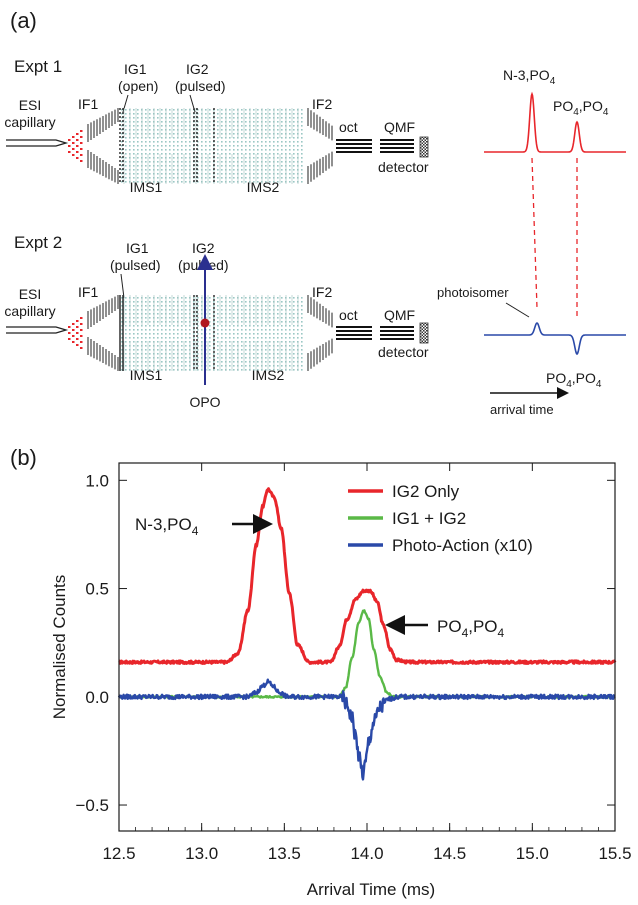  I want to click on y-tick-label: 0.0, so click(97, 697).